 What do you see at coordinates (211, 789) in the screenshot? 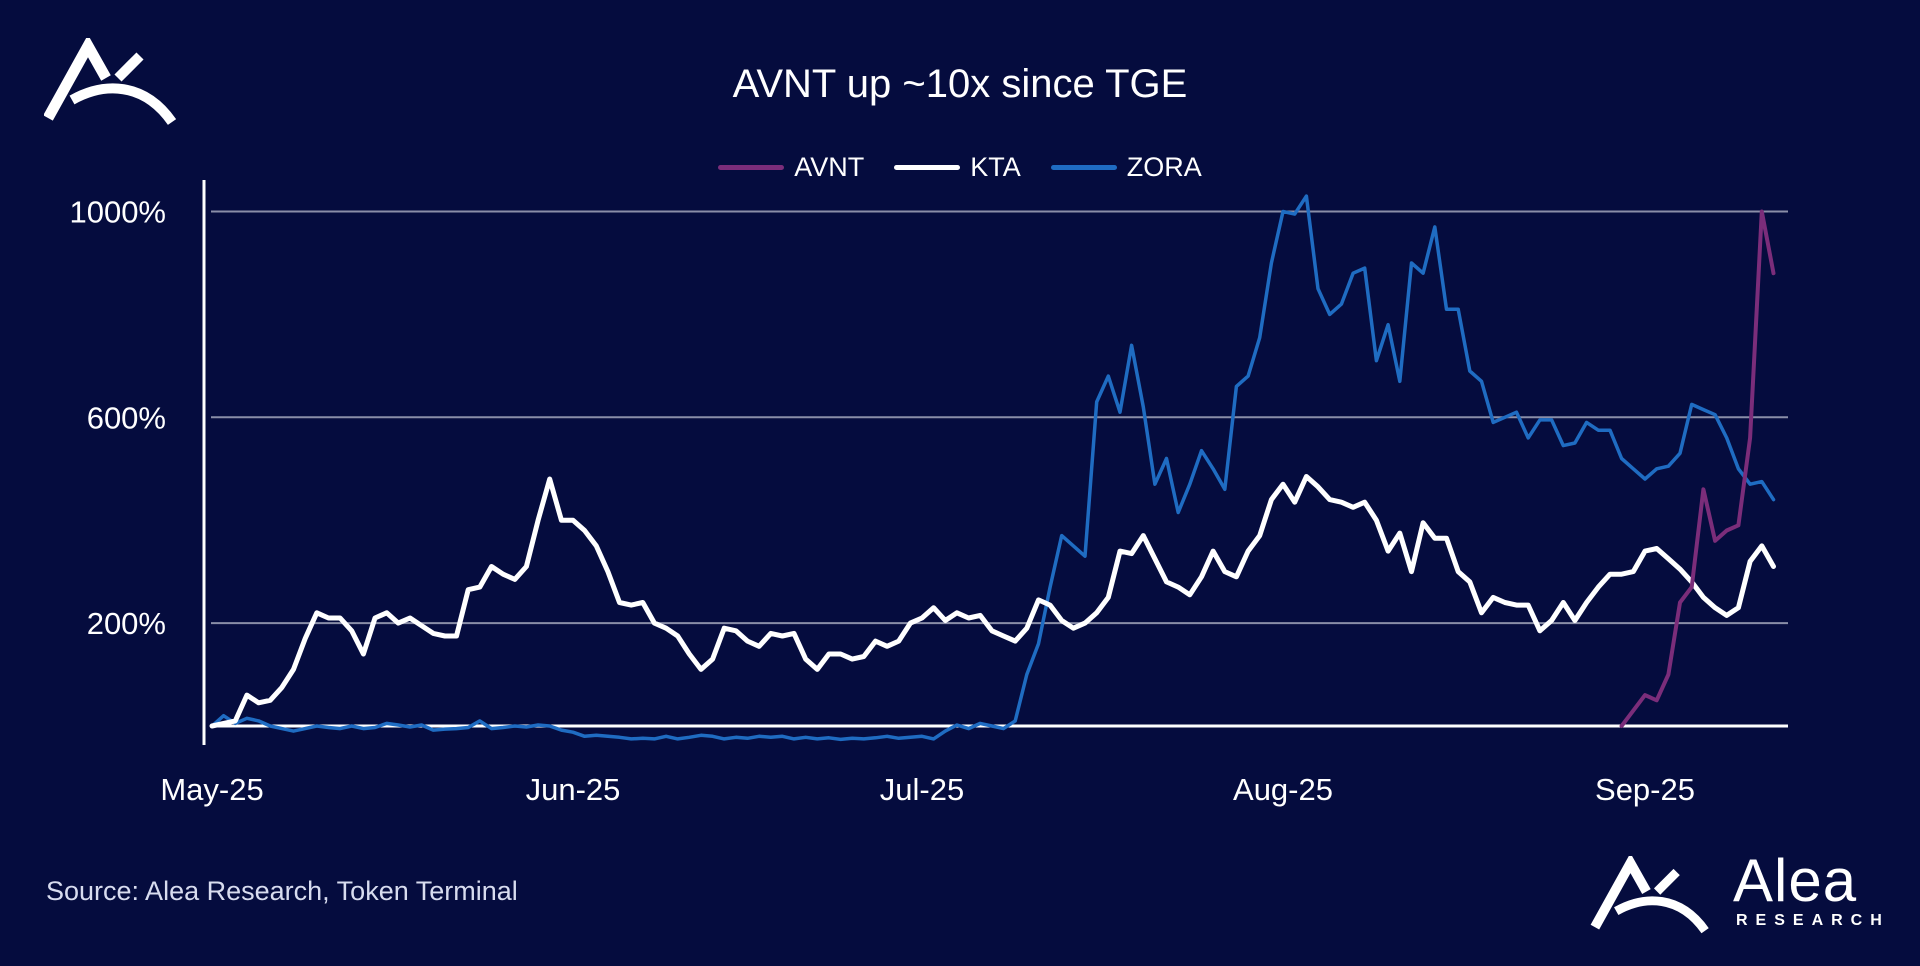
I see `x-tick-label: May-25` at bounding box center [211, 789].